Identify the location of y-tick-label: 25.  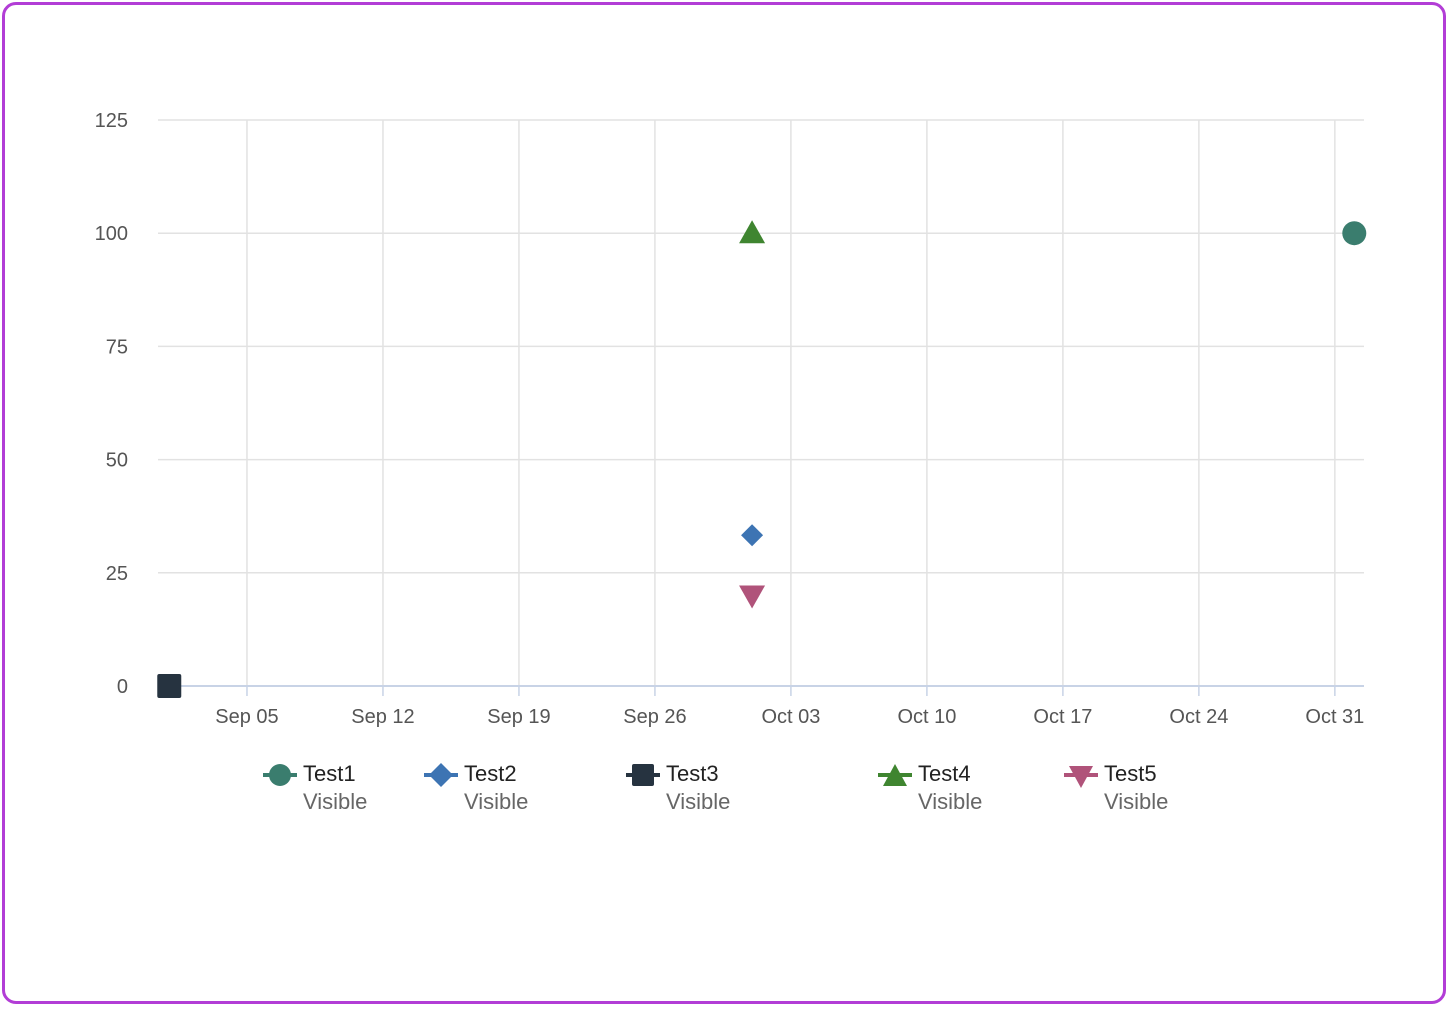
(117, 574).